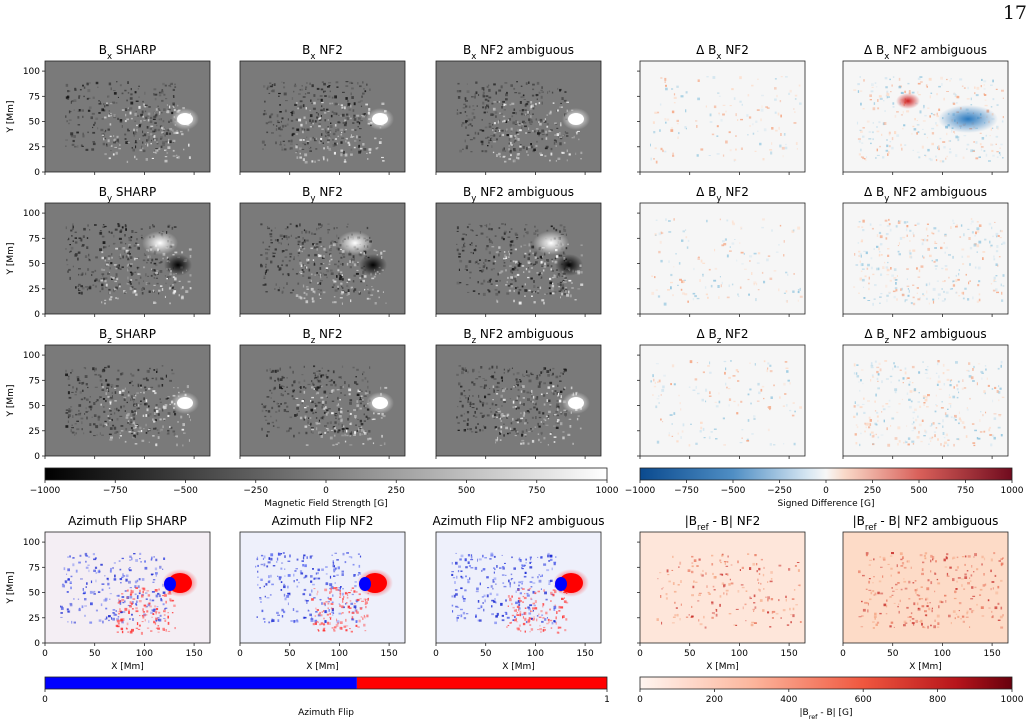 Image resolution: width=1033 pixels, height=726 pixels. Describe the element at coordinates (722, 52) in the screenshot. I see `panel-title: Δ Bx NF2` at that location.